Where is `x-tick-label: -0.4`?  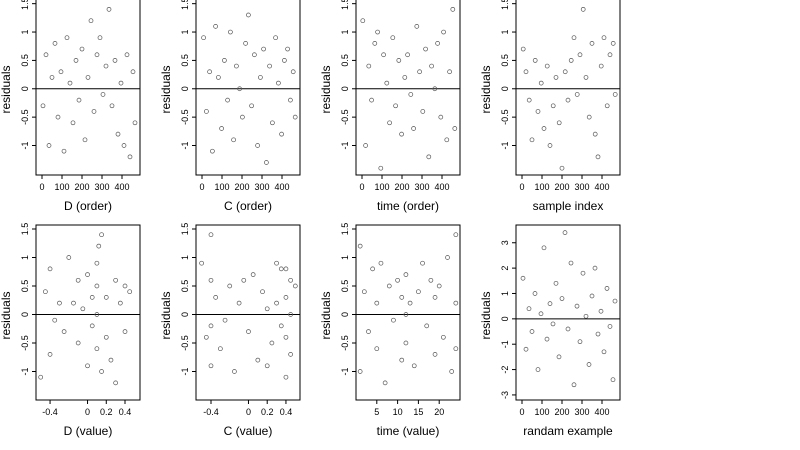 x-tick-label: -0.4 is located at coordinates (50, 412).